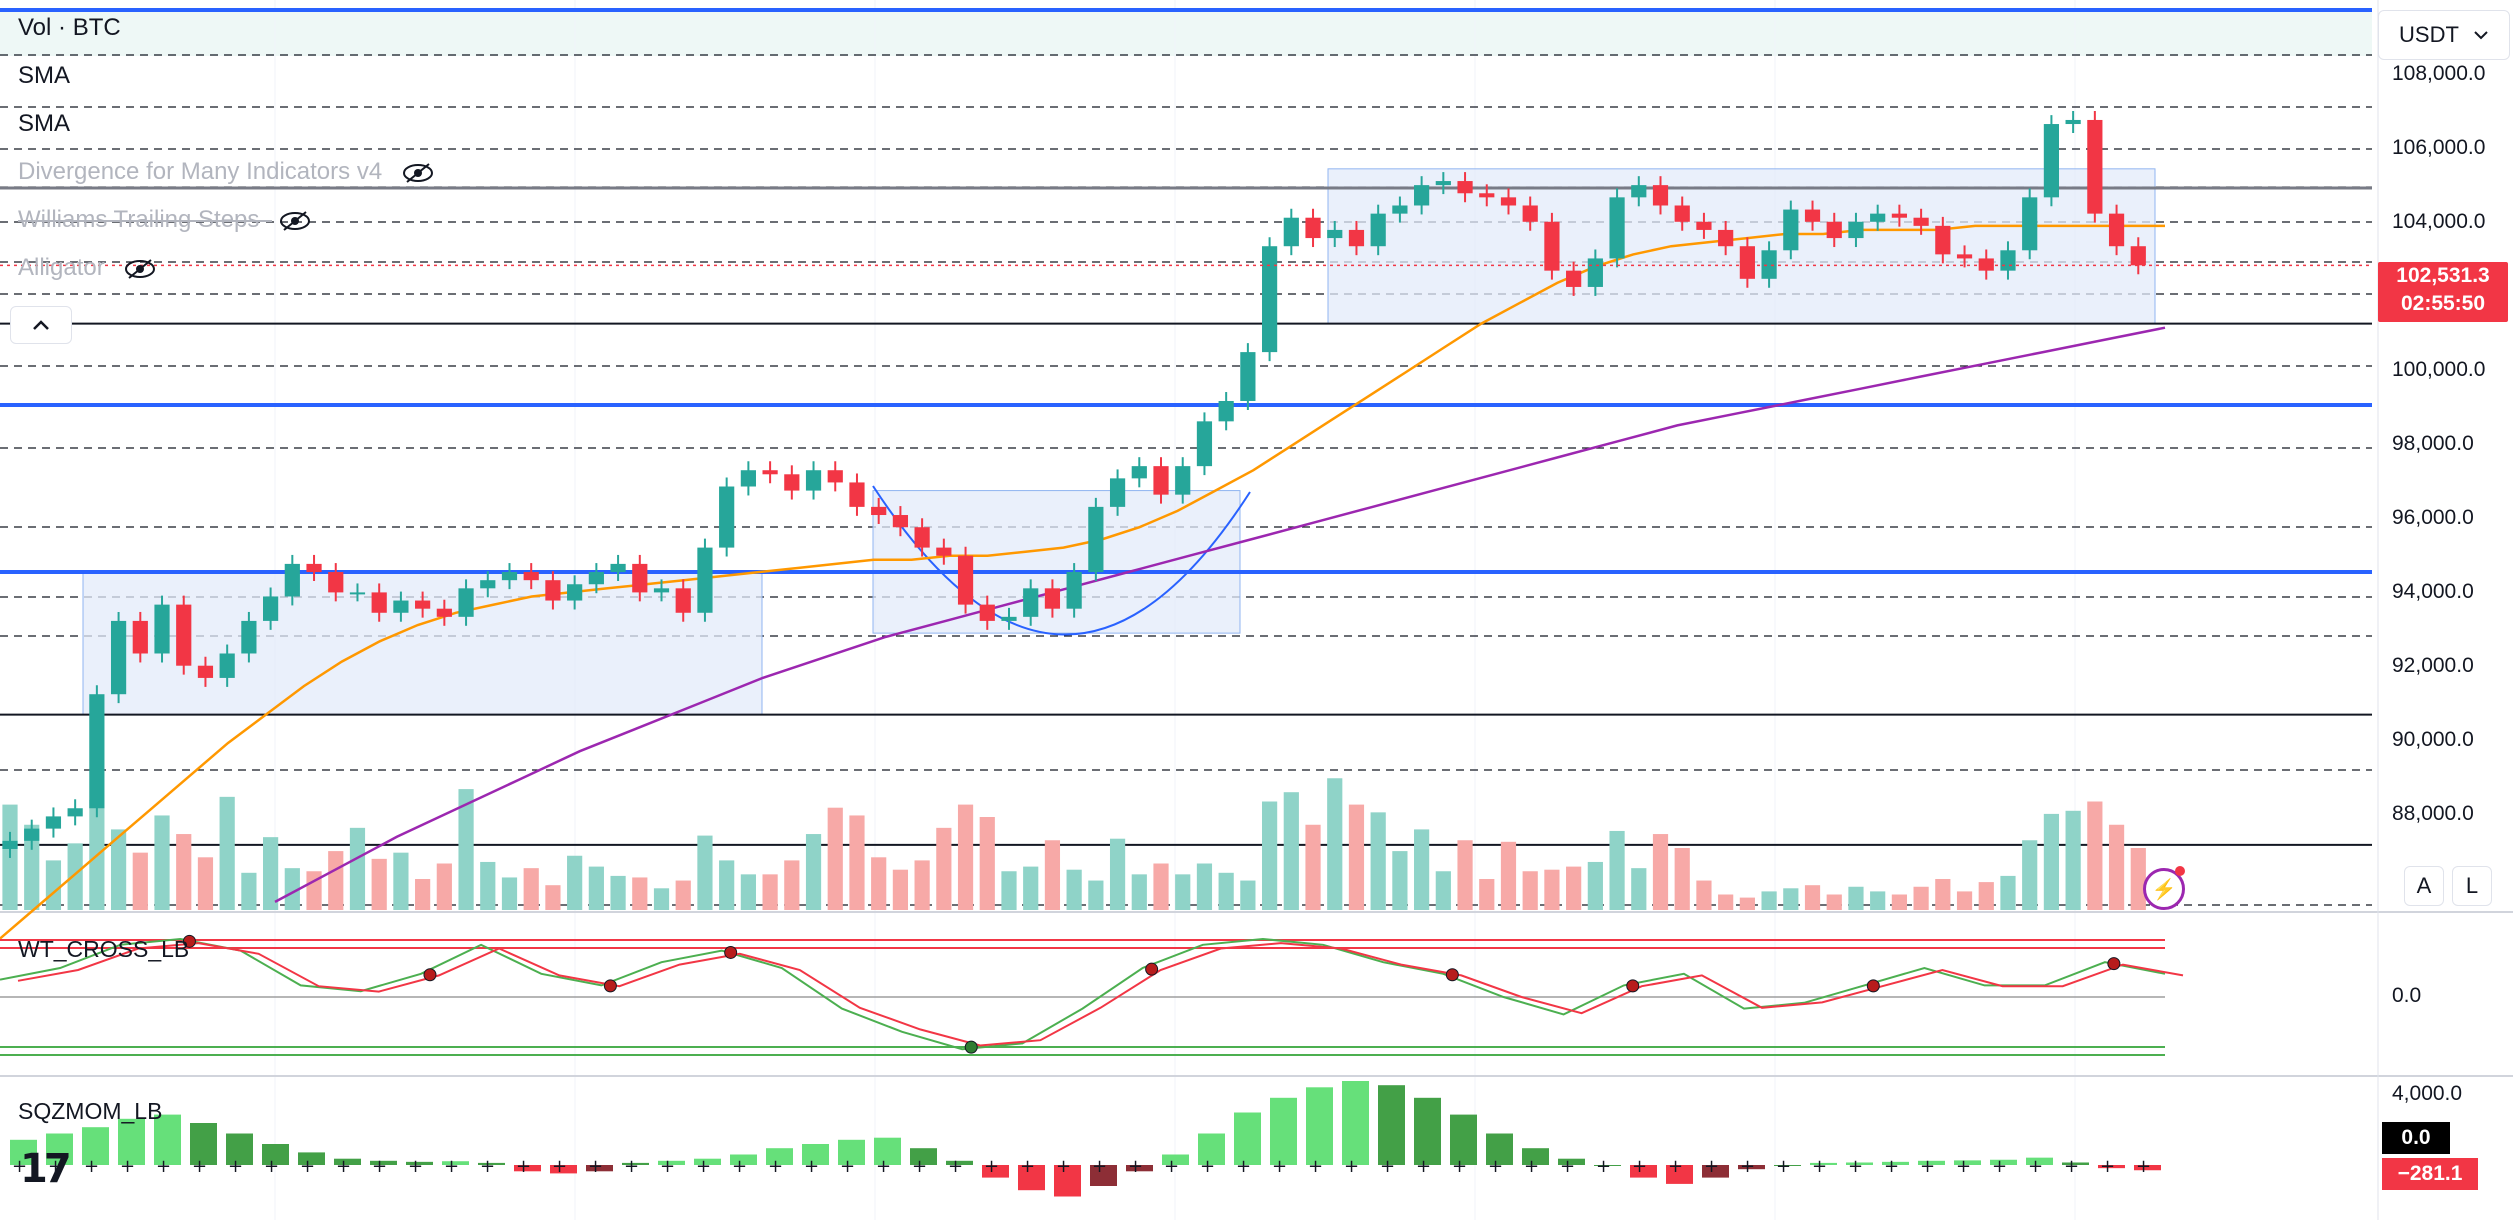  Describe the element at coordinates (2433, 739) in the screenshot. I see `axis-tick: 90,000.0` at that location.